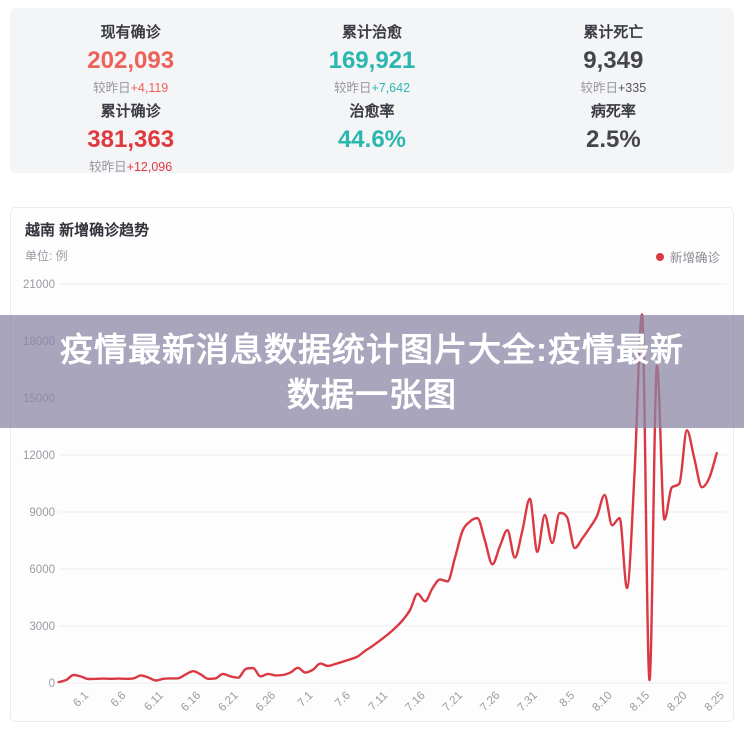 The height and width of the screenshot is (737, 744). I want to click on stat-value: 9,349, so click(613, 60).